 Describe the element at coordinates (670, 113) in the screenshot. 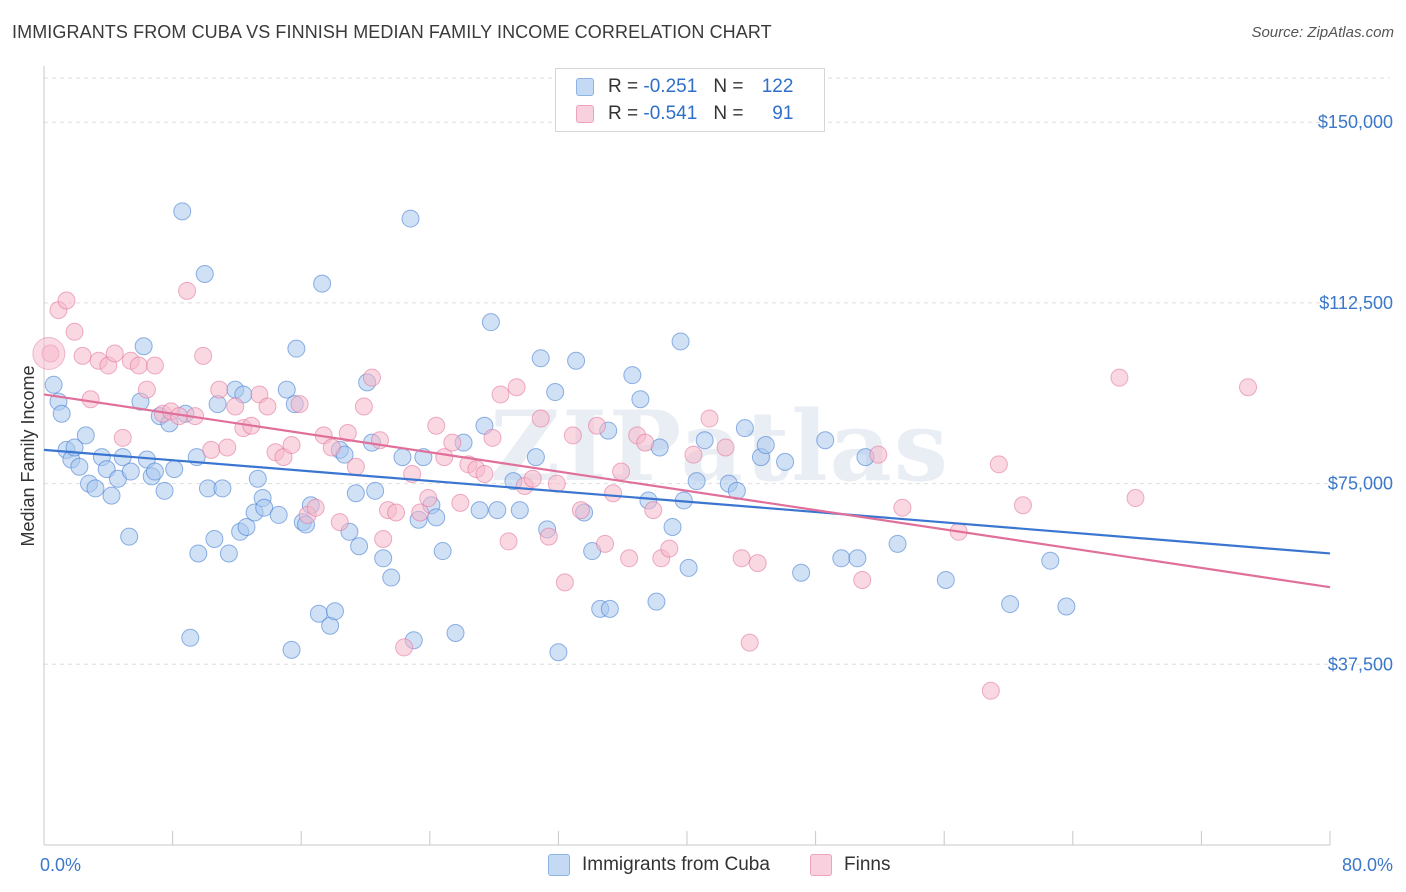

I see `legend-r-value: -0.541` at that location.